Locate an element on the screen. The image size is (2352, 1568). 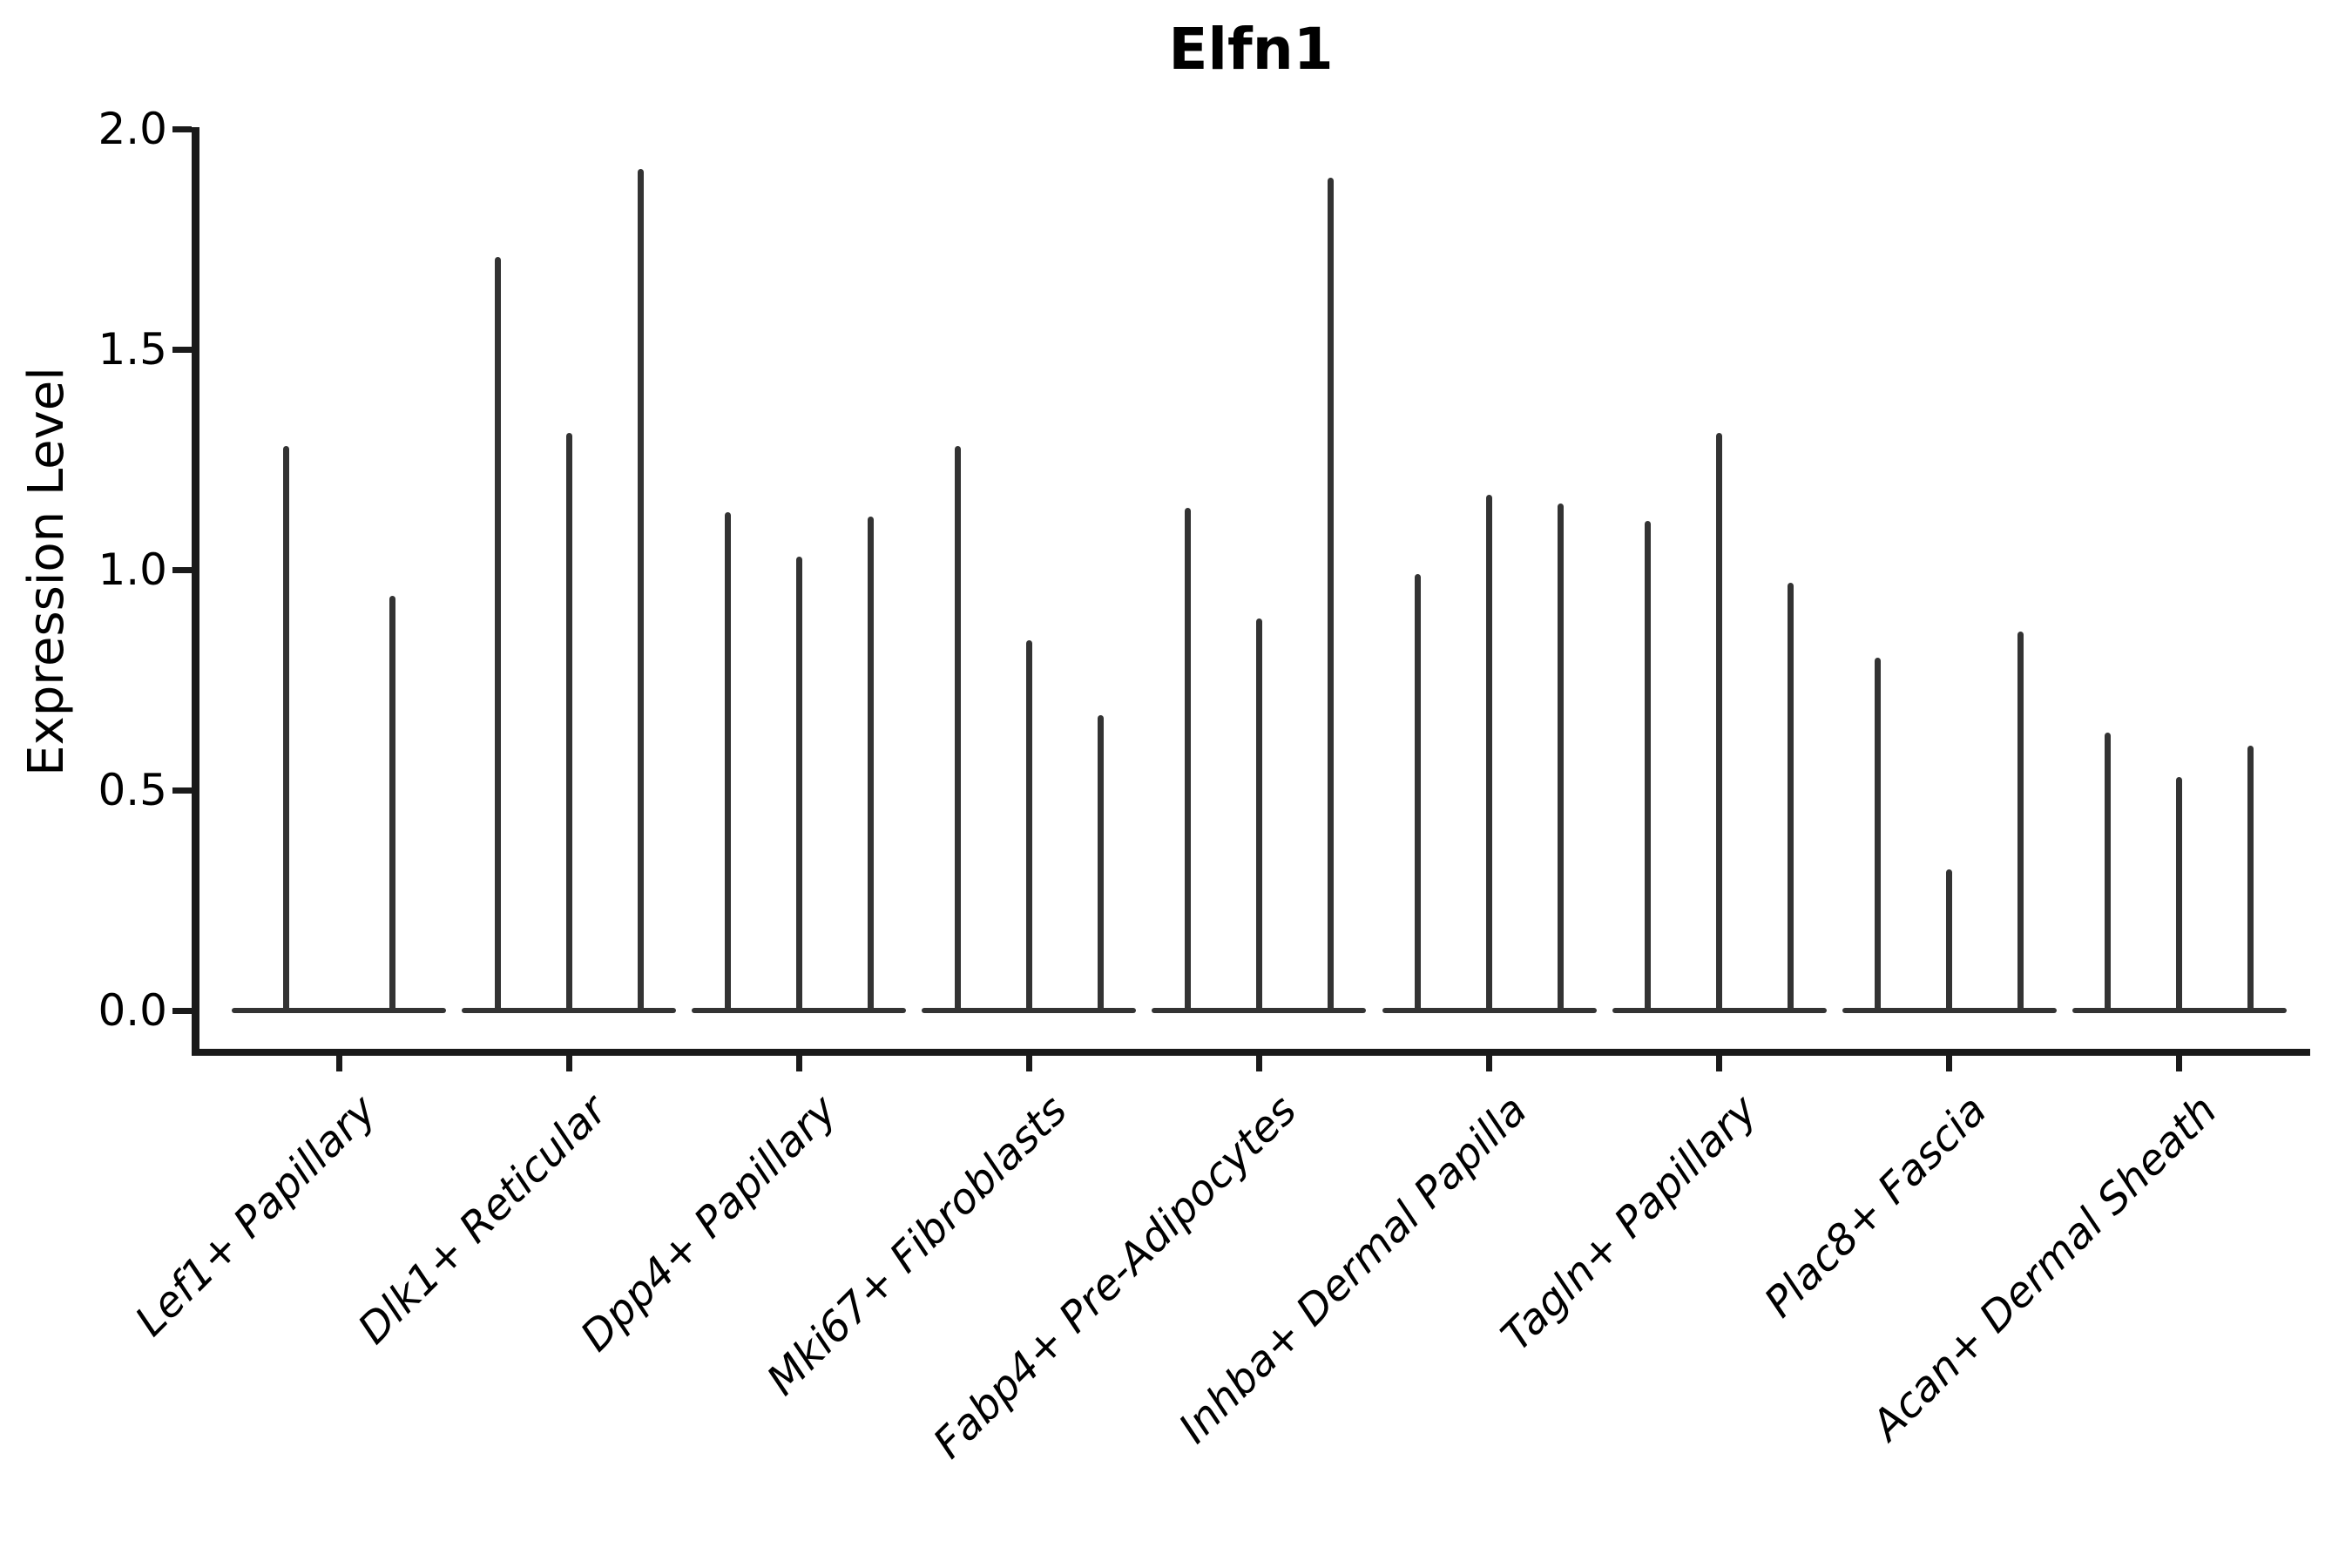
x-tick-label: Tagln+ Papillary is located at coordinates (1629, 1223).